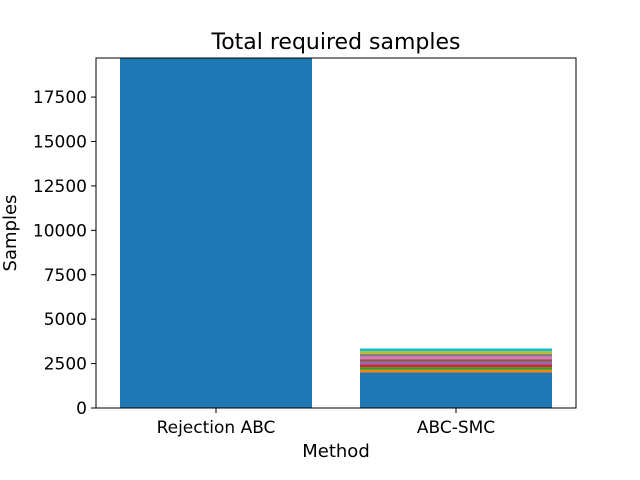  I want to click on y-tick-label-3: 7500, so click(65, 276).